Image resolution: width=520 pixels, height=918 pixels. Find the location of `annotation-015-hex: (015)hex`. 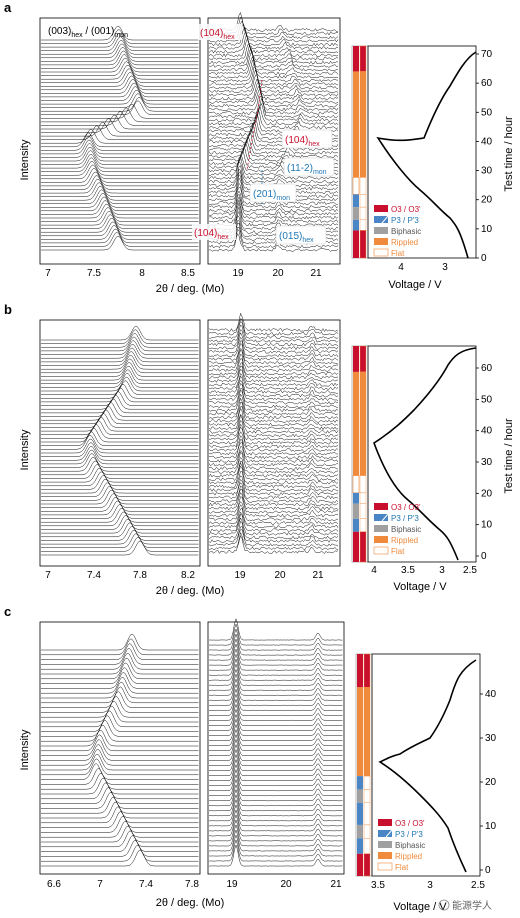

annotation-015-hex: (015)hex is located at coordinates (301, 235).